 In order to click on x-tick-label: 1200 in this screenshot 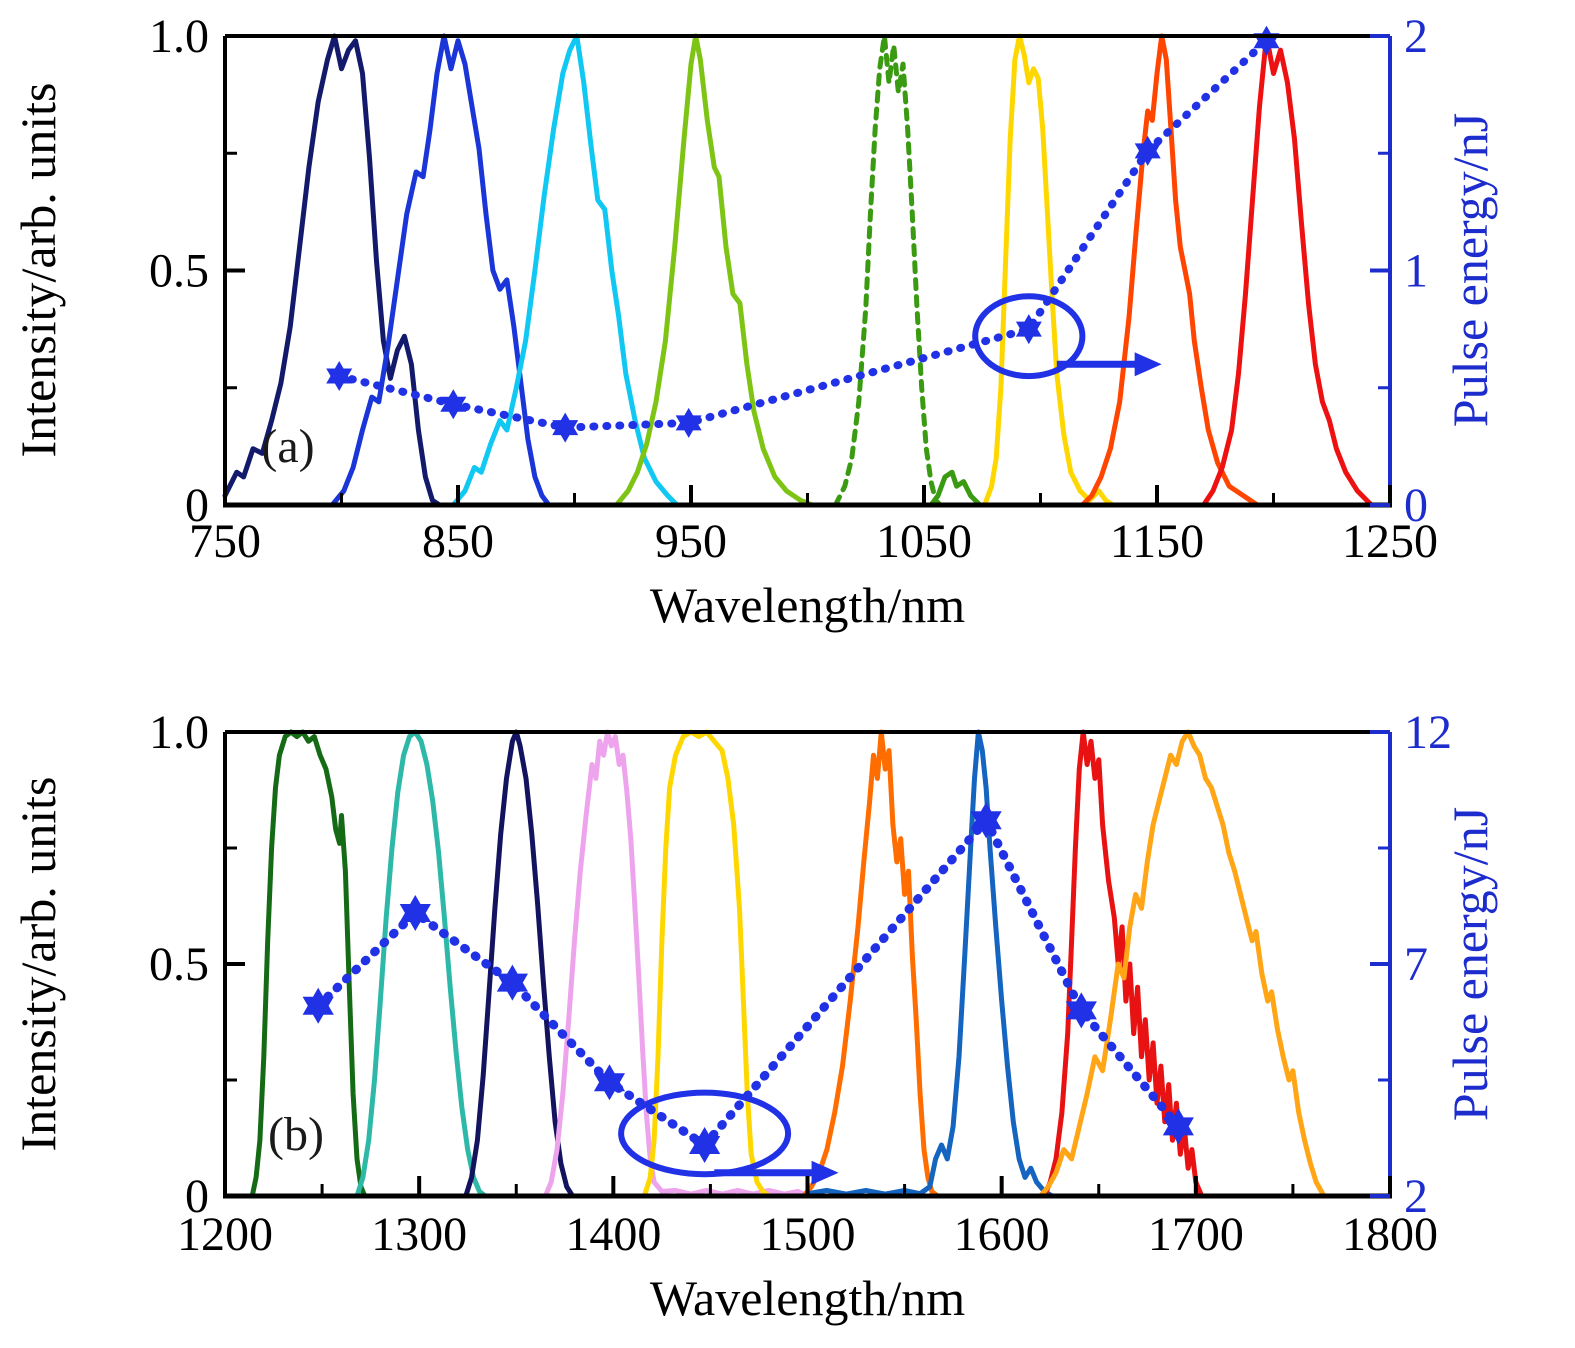, I will do `click(225, 1234)`.